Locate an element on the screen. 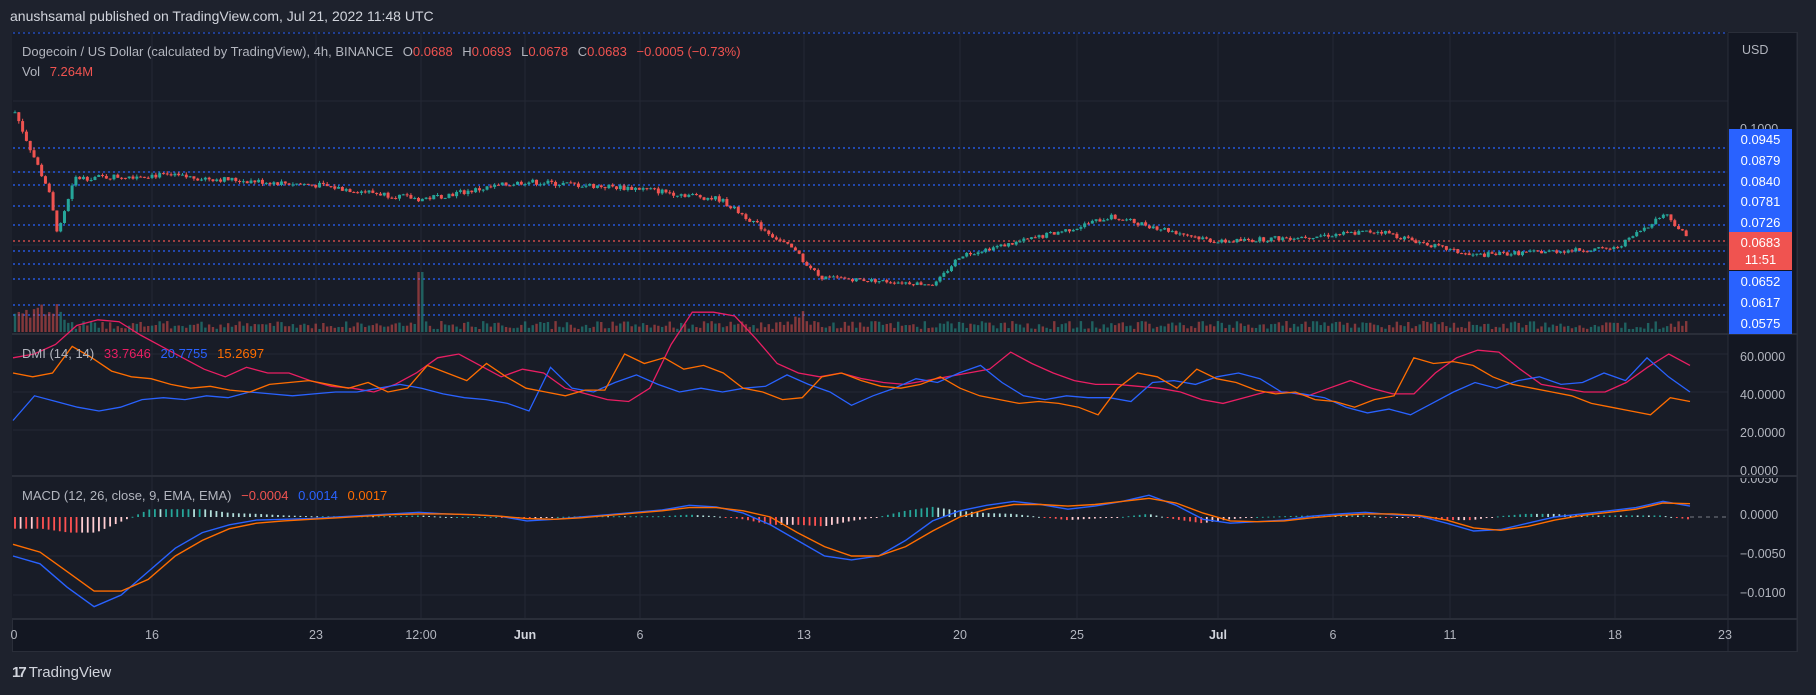 This screenshot has height=695, width=1816. dmi-minus-di-value: 15.2697 is located at coordinates (241, 353).